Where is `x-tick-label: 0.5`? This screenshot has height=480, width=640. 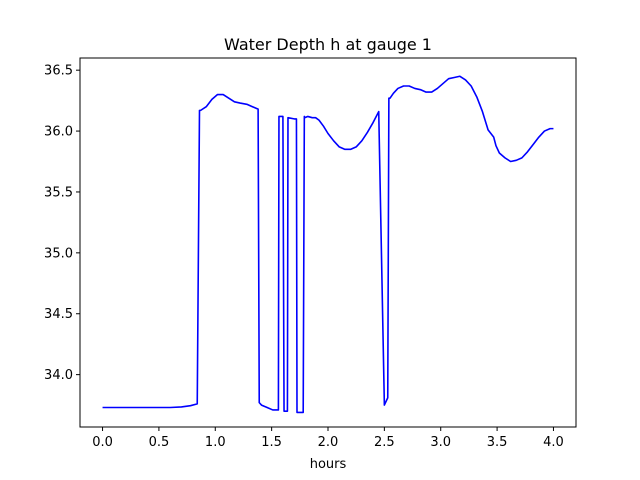 x-tick-label: 0.5 is located at coordinates (159, 442).